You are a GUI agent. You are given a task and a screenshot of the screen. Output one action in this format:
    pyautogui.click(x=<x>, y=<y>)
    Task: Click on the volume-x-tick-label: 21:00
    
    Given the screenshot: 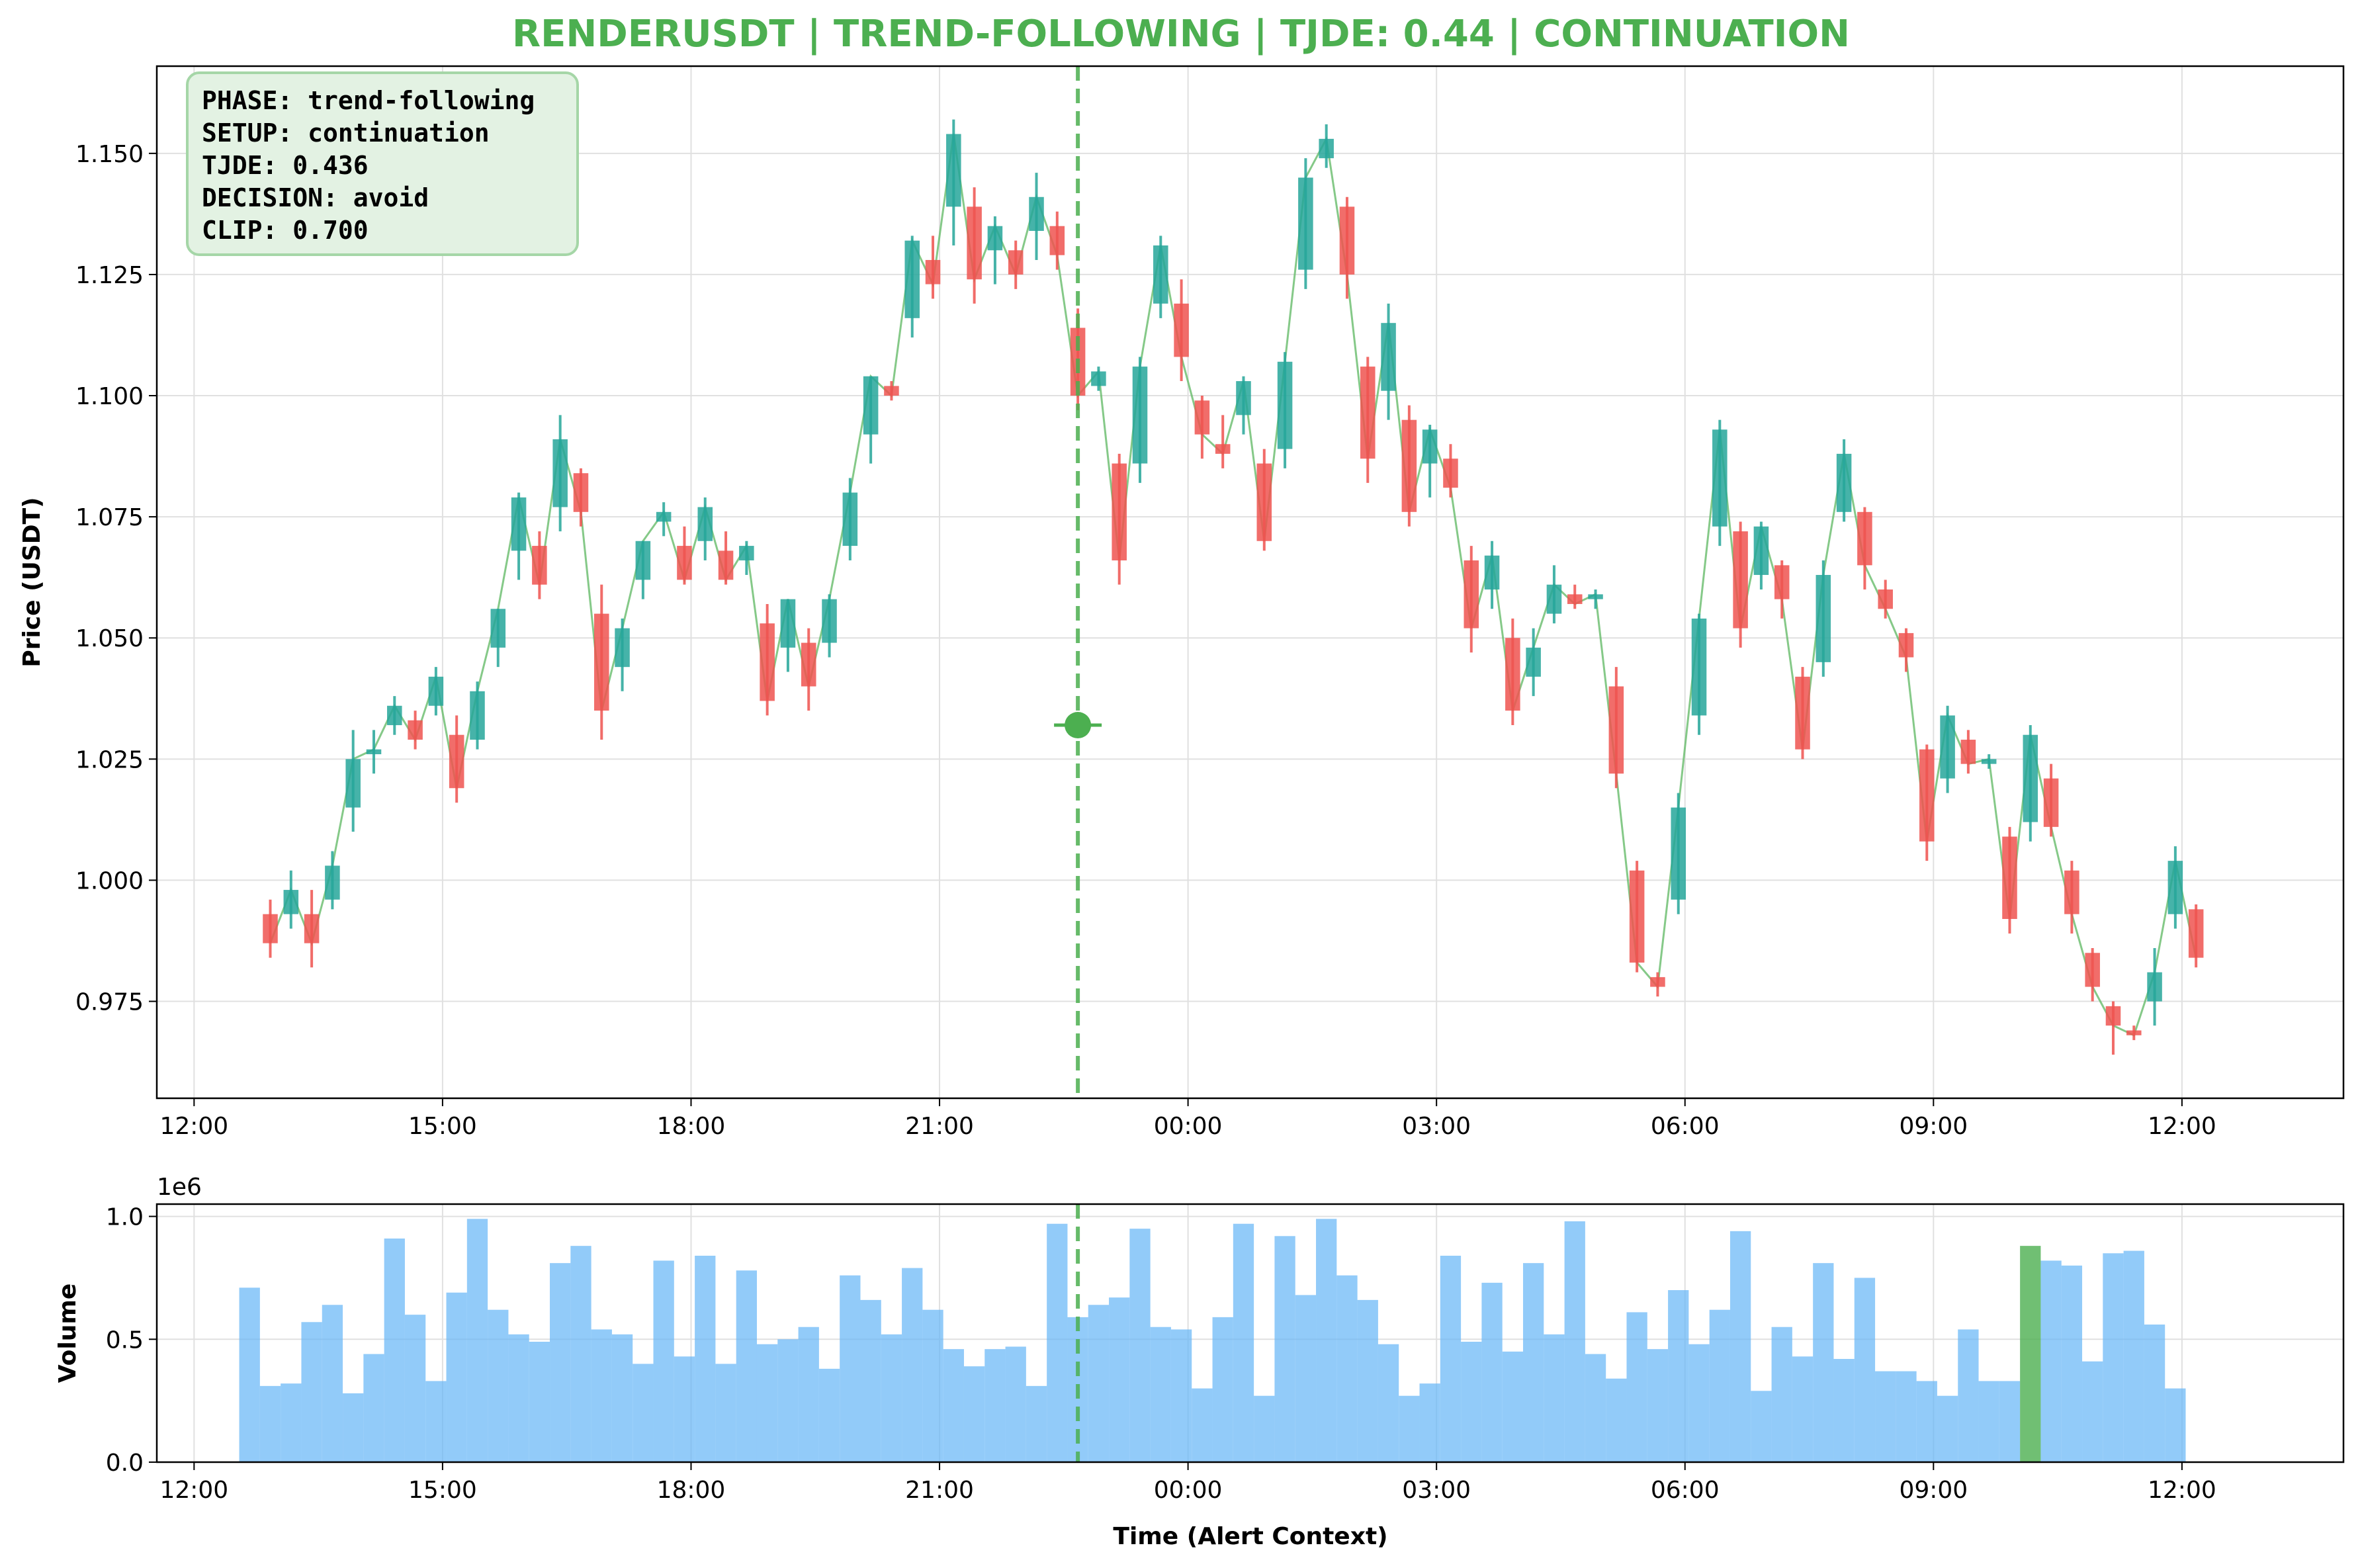 What is the action you would take?
    pyautogui.click(x=939, y=1490)
    